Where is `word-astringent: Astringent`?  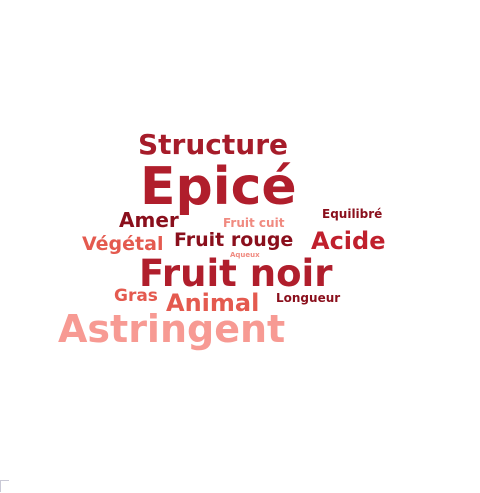 word-astringent: Astringent is located at coordinates (172, 329).